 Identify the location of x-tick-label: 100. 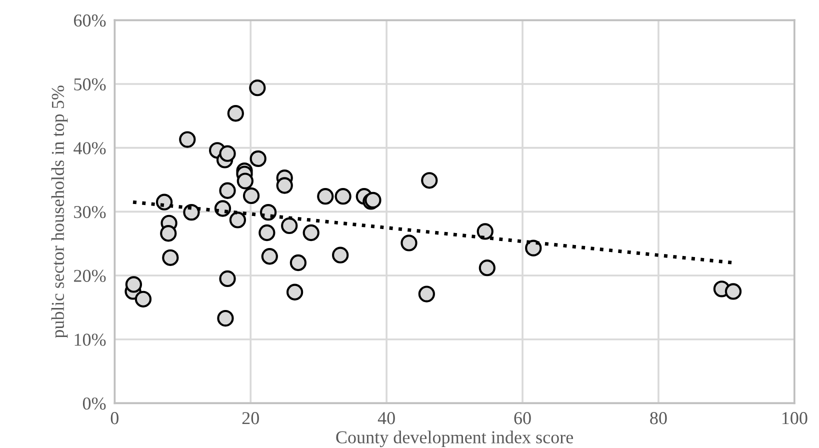
(795, 418).